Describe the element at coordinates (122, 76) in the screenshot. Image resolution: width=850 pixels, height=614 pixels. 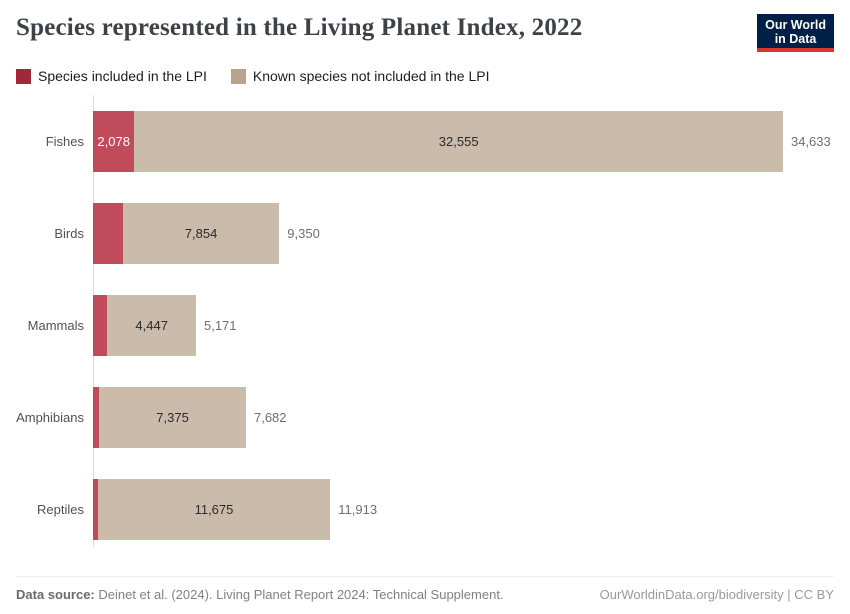
I see `legend-label: Species included in the LPI` at that location.